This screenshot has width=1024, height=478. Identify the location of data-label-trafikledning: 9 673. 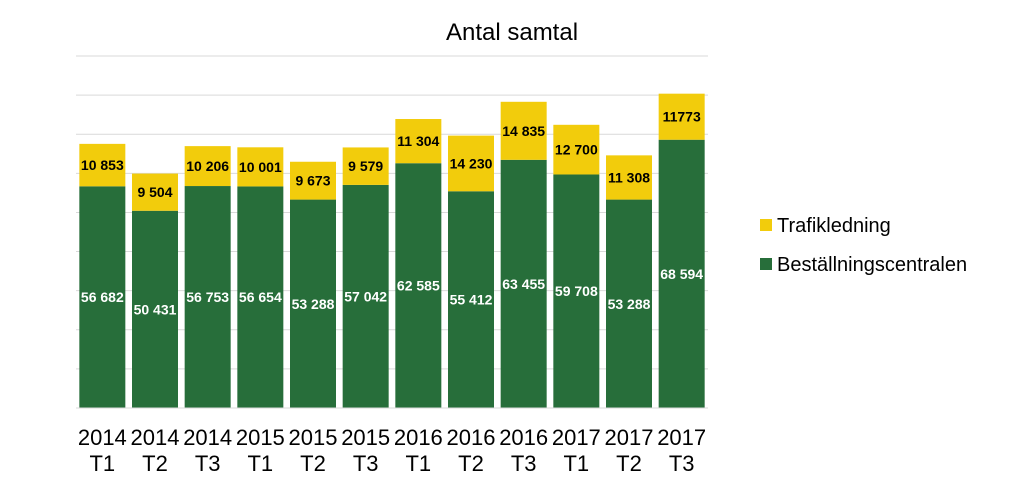
(312, 181).